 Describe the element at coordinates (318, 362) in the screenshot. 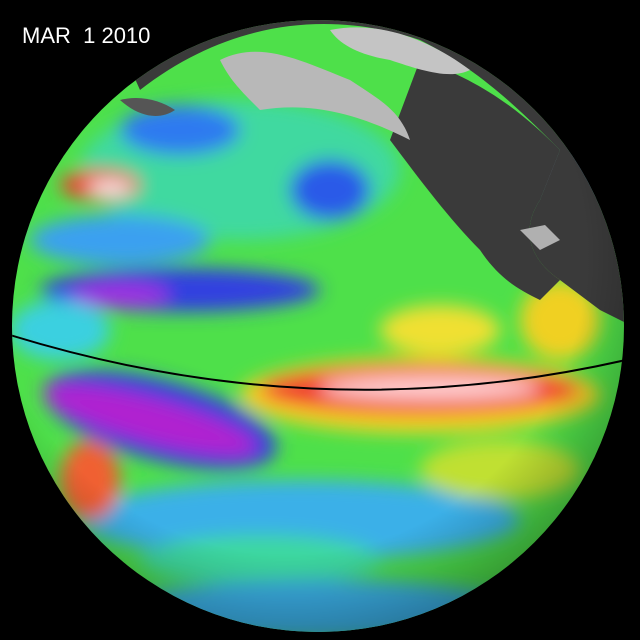

I see `equator-line` at that location.